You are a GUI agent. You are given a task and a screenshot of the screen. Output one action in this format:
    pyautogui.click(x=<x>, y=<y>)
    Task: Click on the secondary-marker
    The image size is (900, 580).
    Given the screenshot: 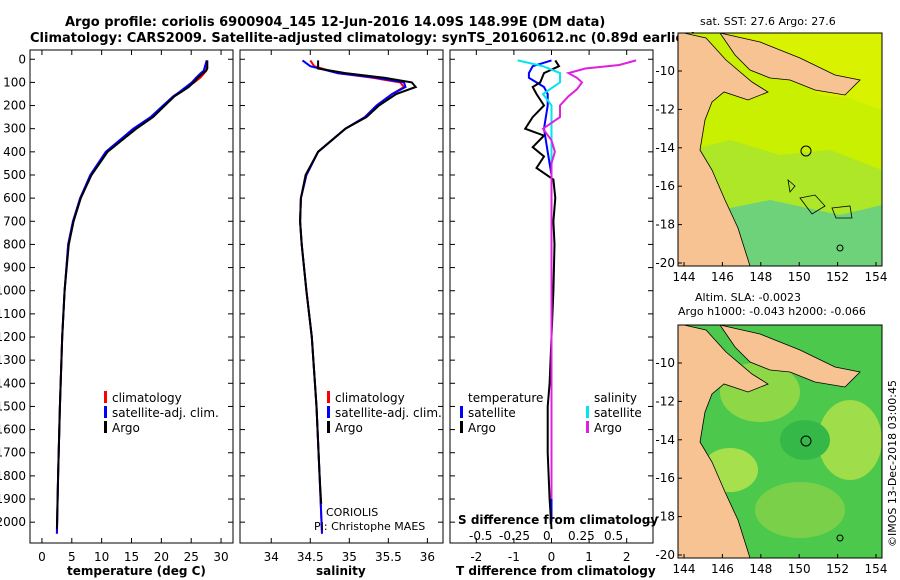 What is the action you would take?
    pyautogui.click(x=840, y=248)
    